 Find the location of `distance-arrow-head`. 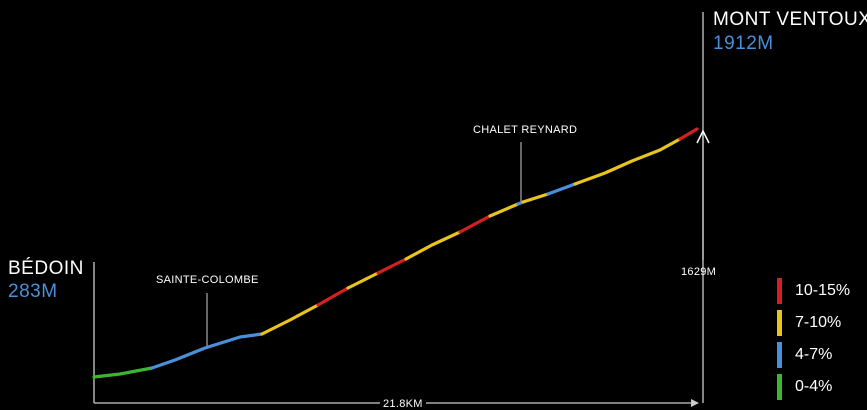

distance-arrow-head is located at coordinates (695, 403).